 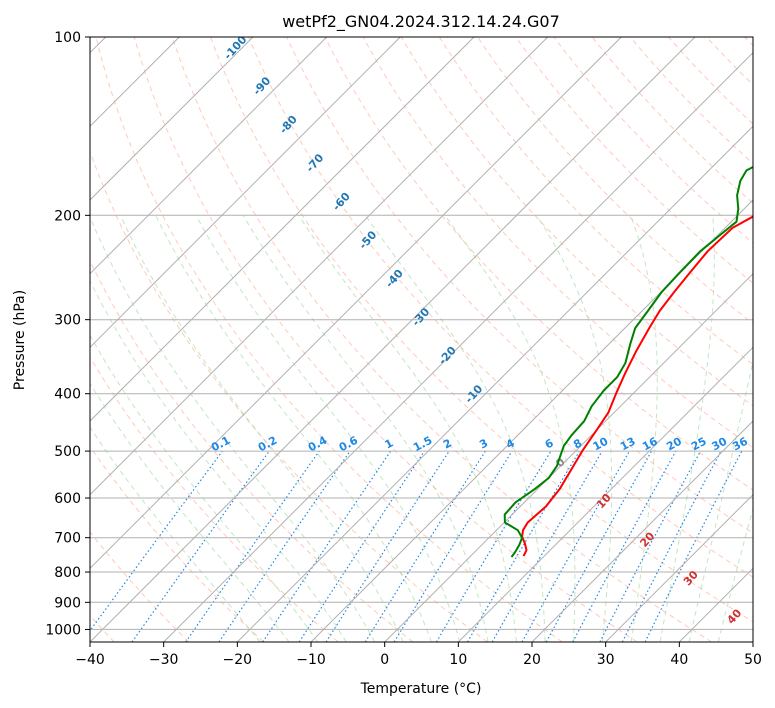 What do you see at coordinates (628, 444) in the screenshot?
I see `mixing-ratio-label: 13` at bounding box center [628, 444].